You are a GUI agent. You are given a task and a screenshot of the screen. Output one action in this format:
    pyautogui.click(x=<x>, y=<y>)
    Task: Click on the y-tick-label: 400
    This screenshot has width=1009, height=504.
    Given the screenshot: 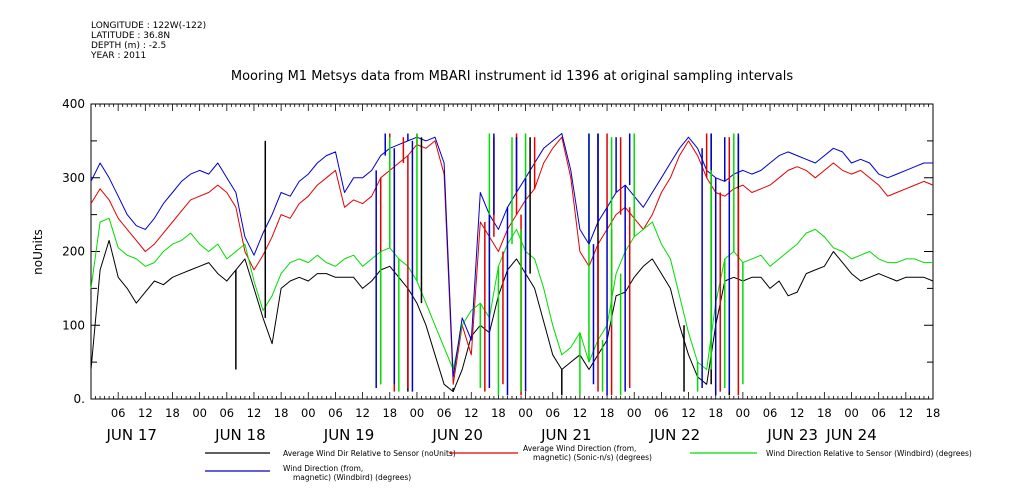 What is the action you would take?
    pyautogui.click(x=73, y=104)
    